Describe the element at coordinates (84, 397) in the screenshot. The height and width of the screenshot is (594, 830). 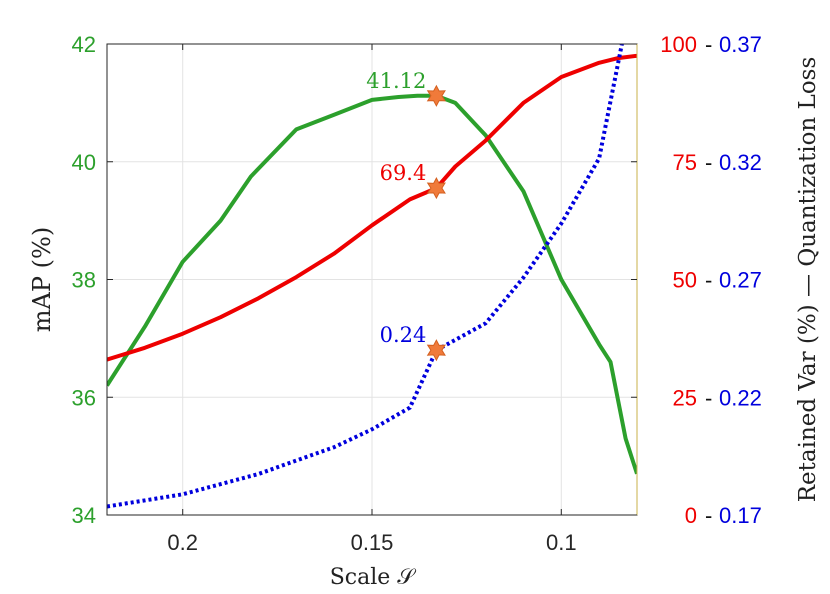
I see `left-tick-label: 36` at that location.